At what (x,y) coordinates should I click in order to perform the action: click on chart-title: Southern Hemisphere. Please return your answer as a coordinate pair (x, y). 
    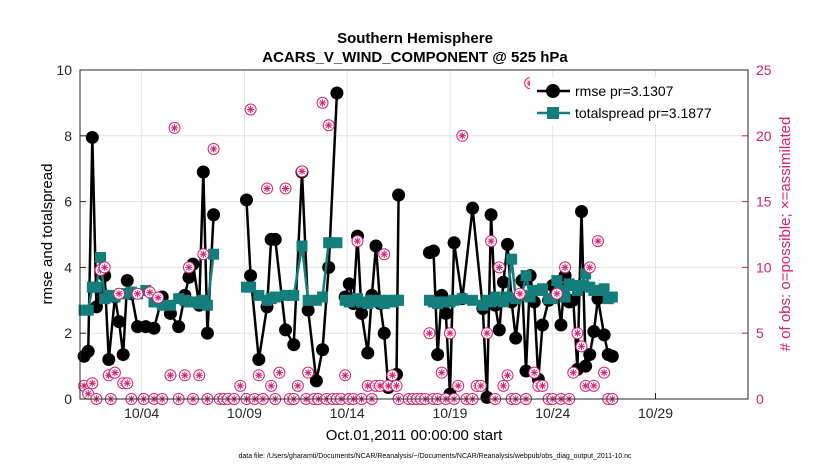
    Looking at the image, I should click on (415, 38).